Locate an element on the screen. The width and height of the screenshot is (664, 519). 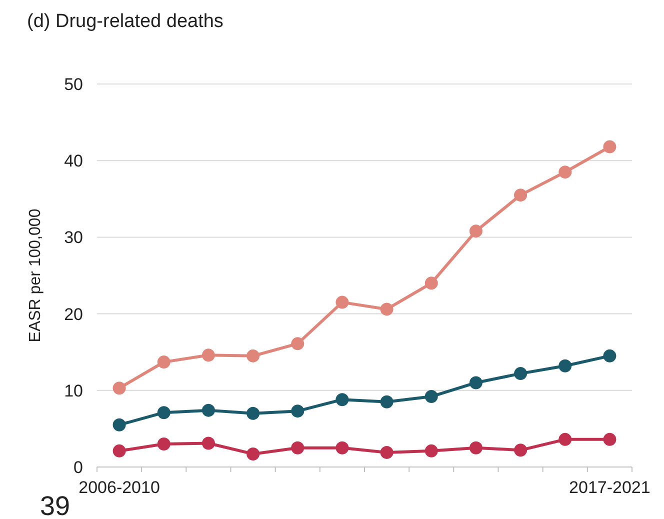
y-tick-label: 40 is located at coordinates (73, 161).